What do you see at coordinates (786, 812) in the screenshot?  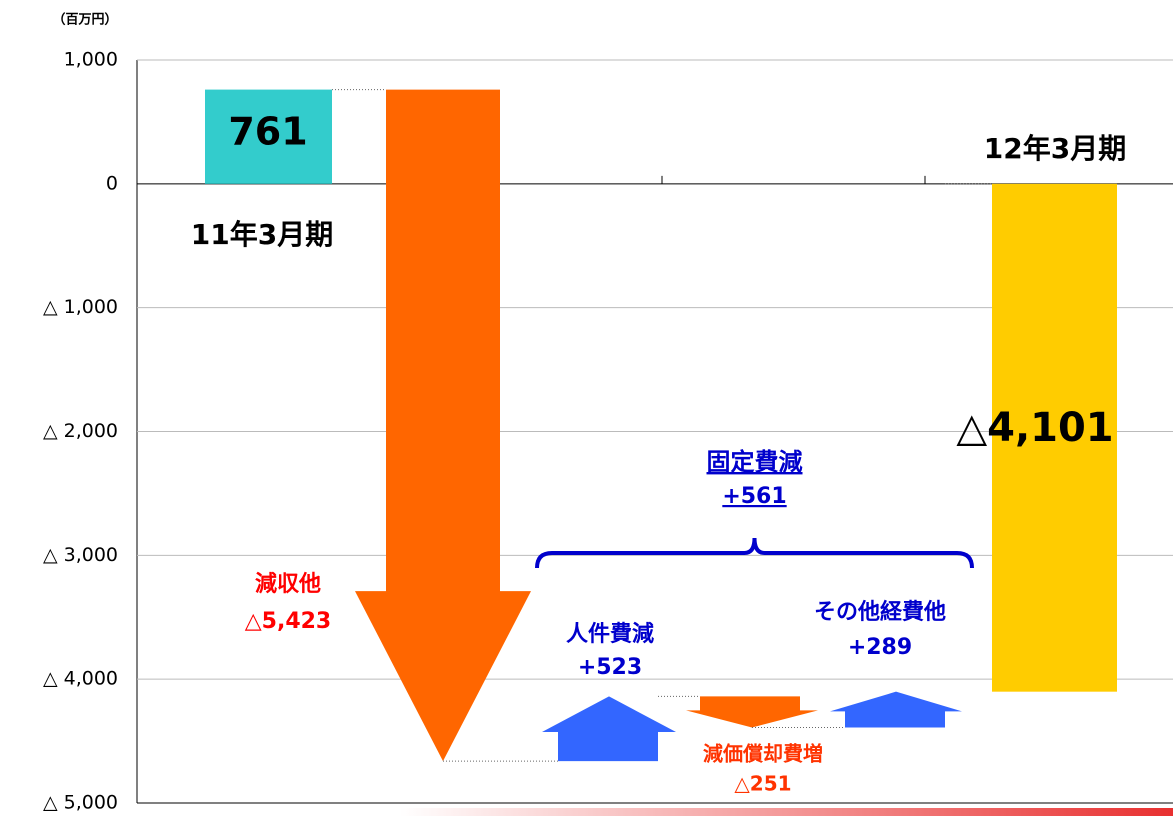 I see `decor-stripe` at bounding box center [786, 812].